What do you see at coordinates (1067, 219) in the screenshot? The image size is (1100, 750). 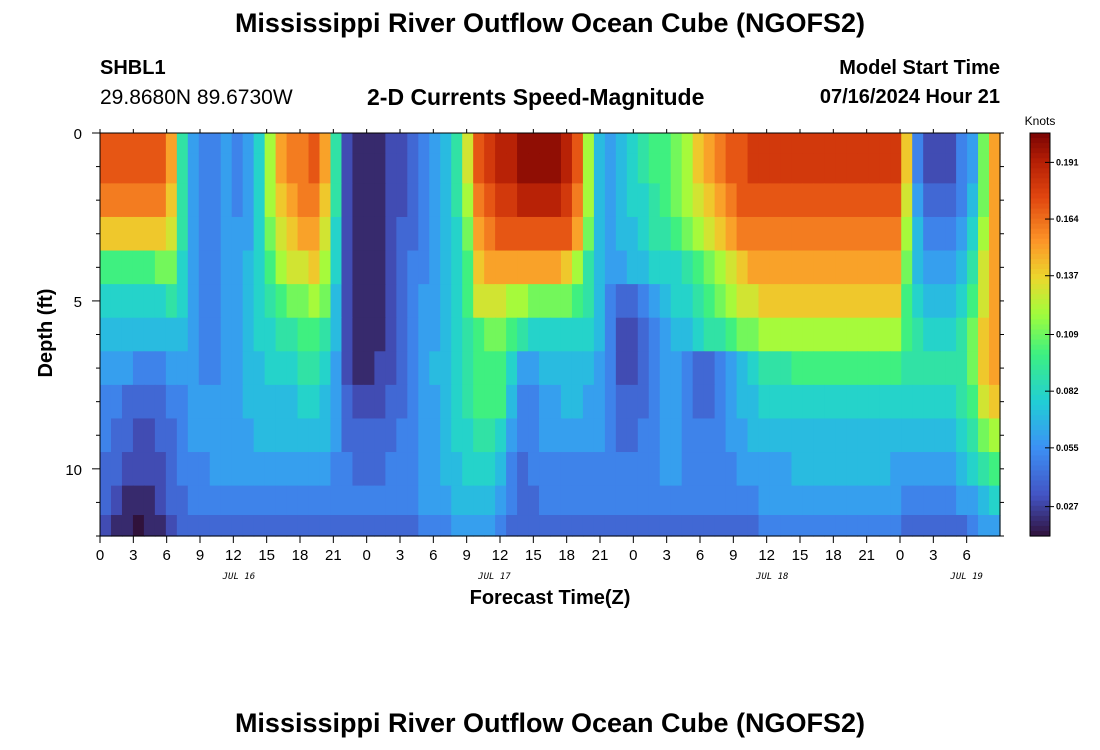 I see `colorbar-tick-label: 0.164` at bounding box center [1067, 219].